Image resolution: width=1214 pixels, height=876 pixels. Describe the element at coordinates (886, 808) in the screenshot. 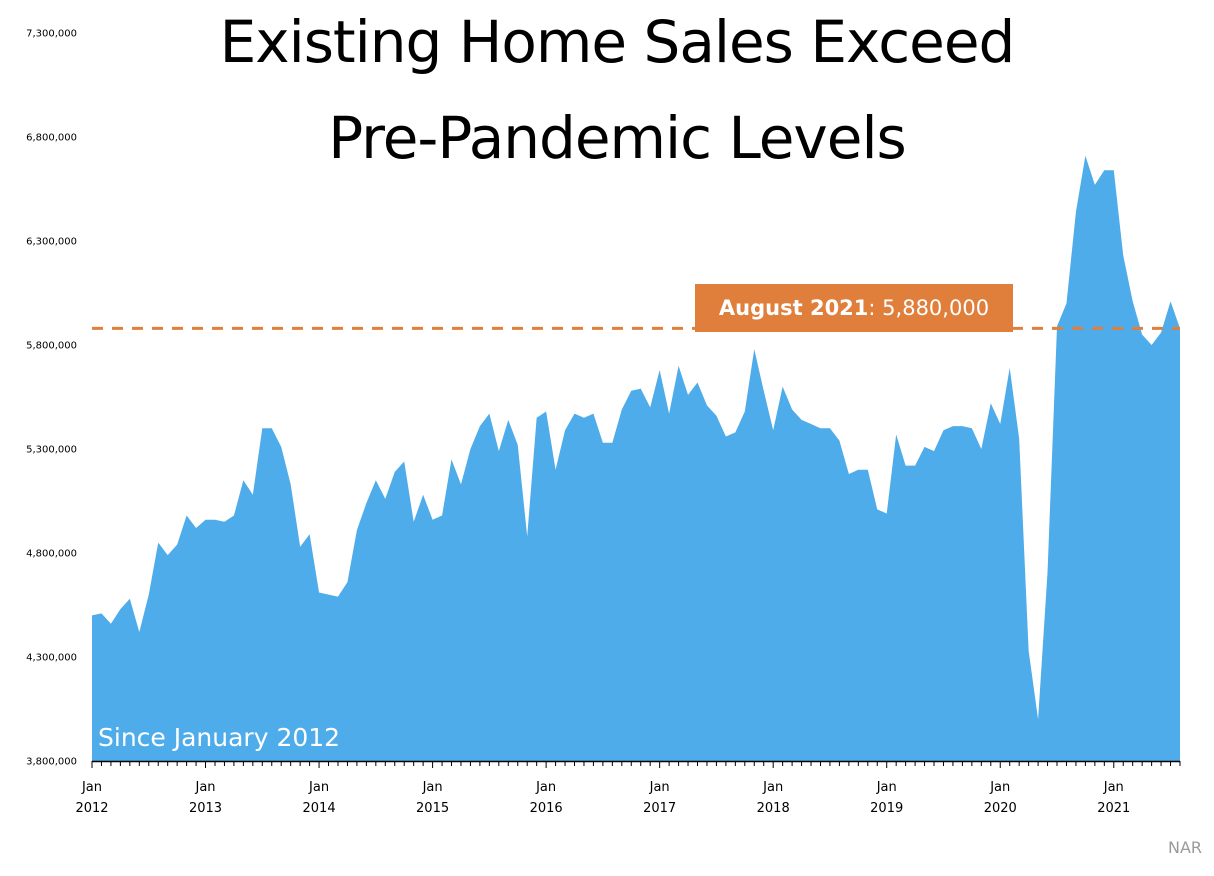

I see `x-tick-label-year: 2019` at that location.